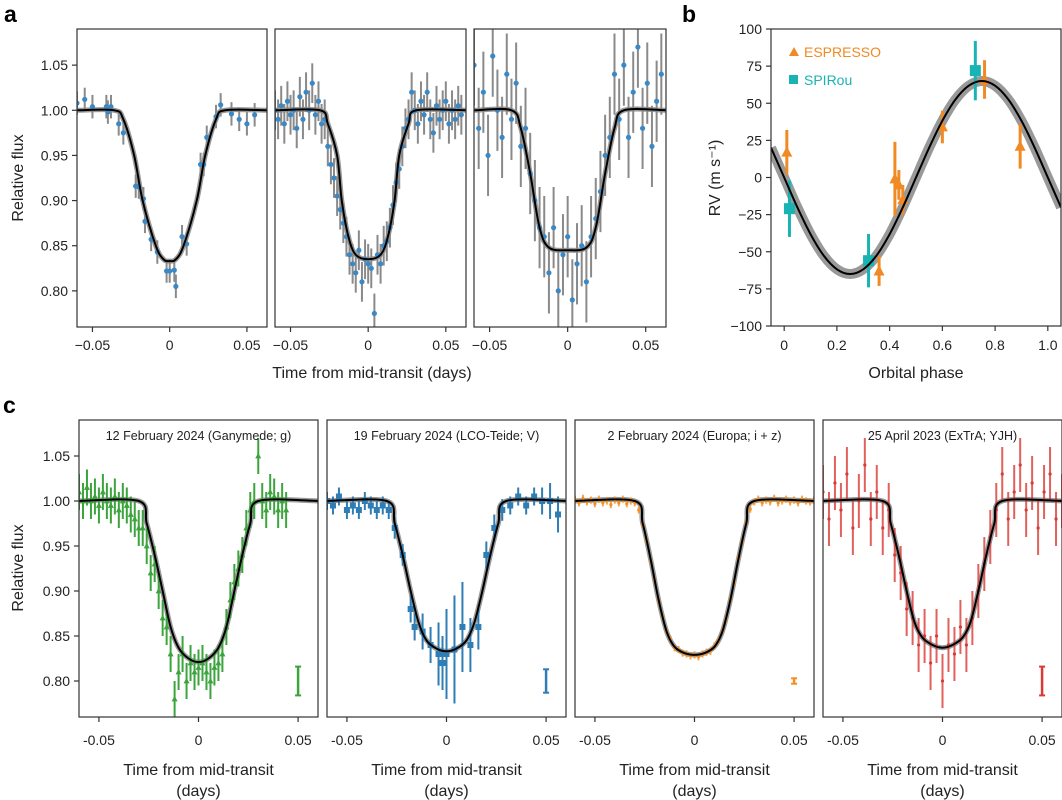 The image size is (1062, 800). Describe the element at coordinates (291, 345) in the screenshot. I see `x-tick-label: −0.05` at that location.